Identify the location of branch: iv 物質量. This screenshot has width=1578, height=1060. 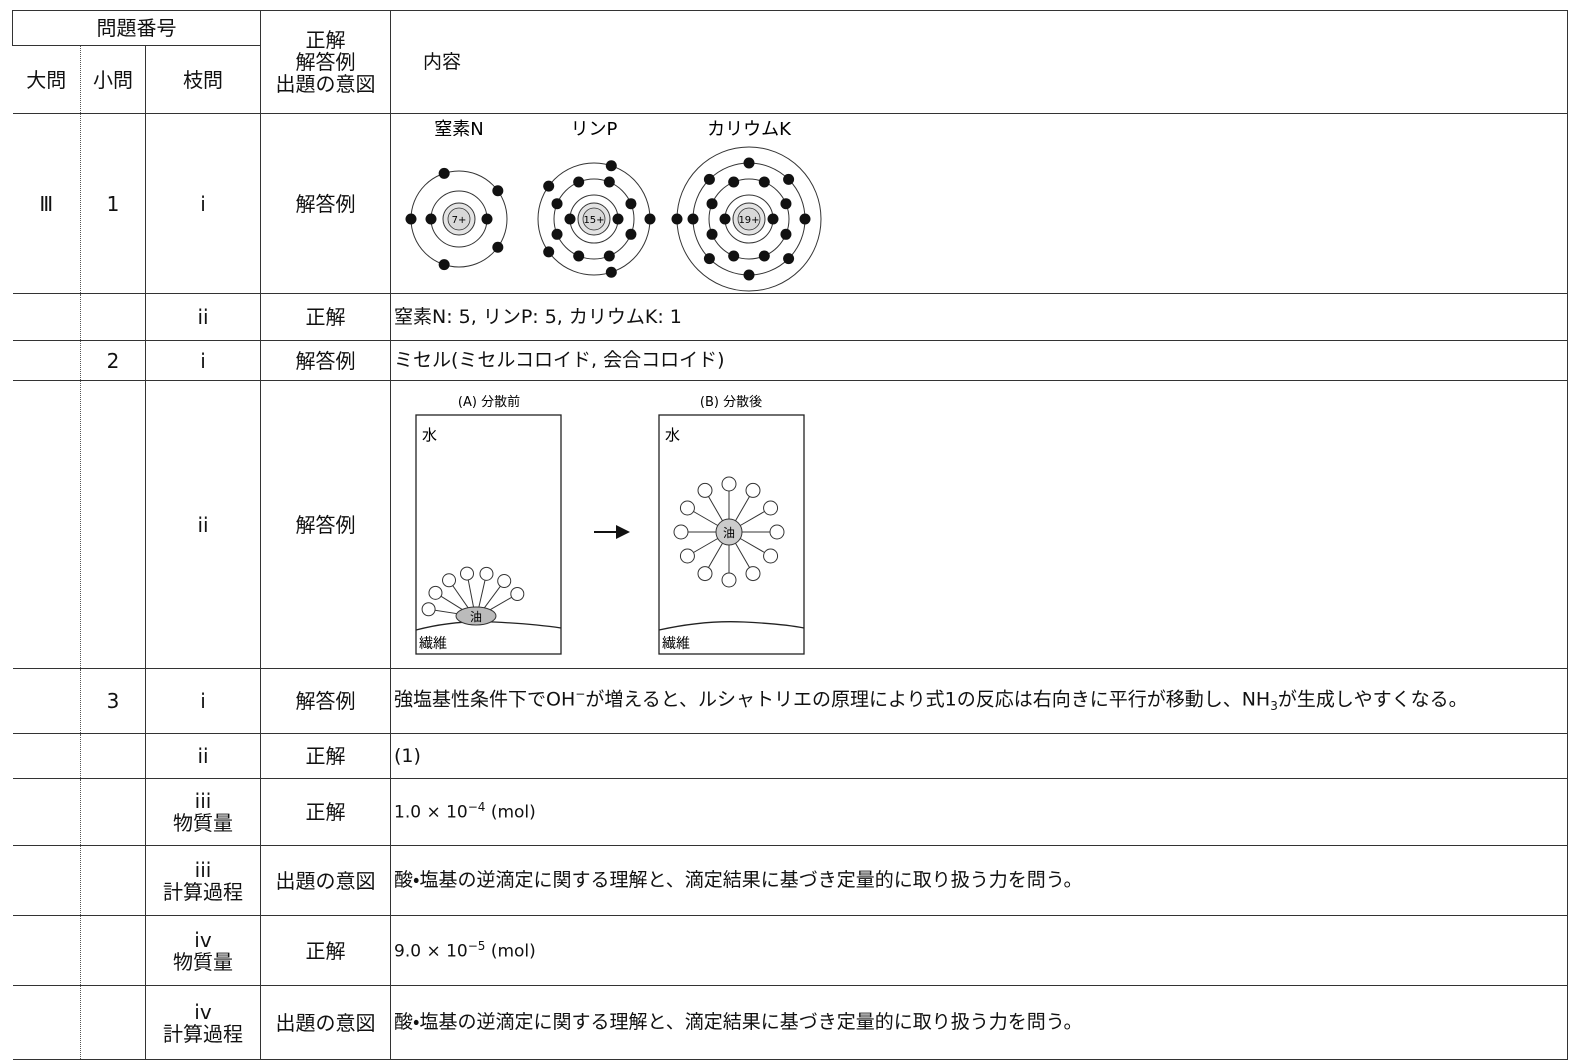
(203, 950).